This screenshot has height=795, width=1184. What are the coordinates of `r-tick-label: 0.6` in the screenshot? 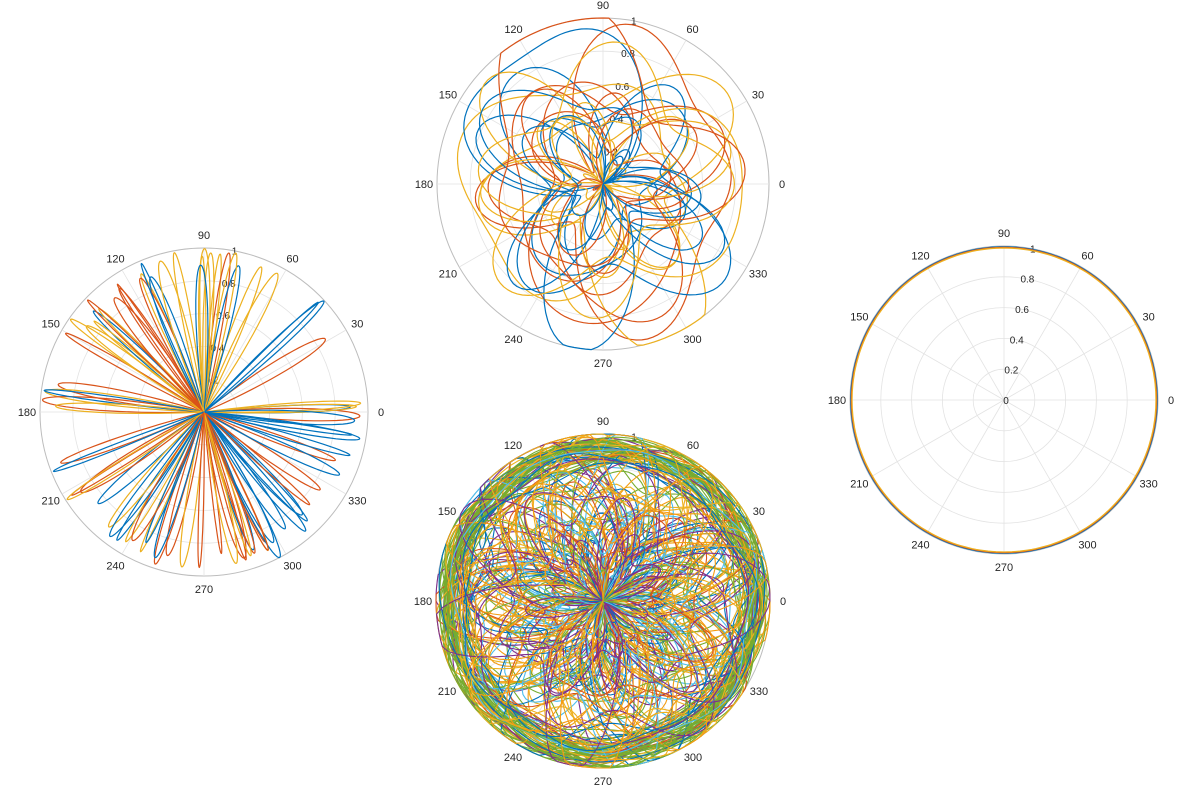 It's located at (622, 87).